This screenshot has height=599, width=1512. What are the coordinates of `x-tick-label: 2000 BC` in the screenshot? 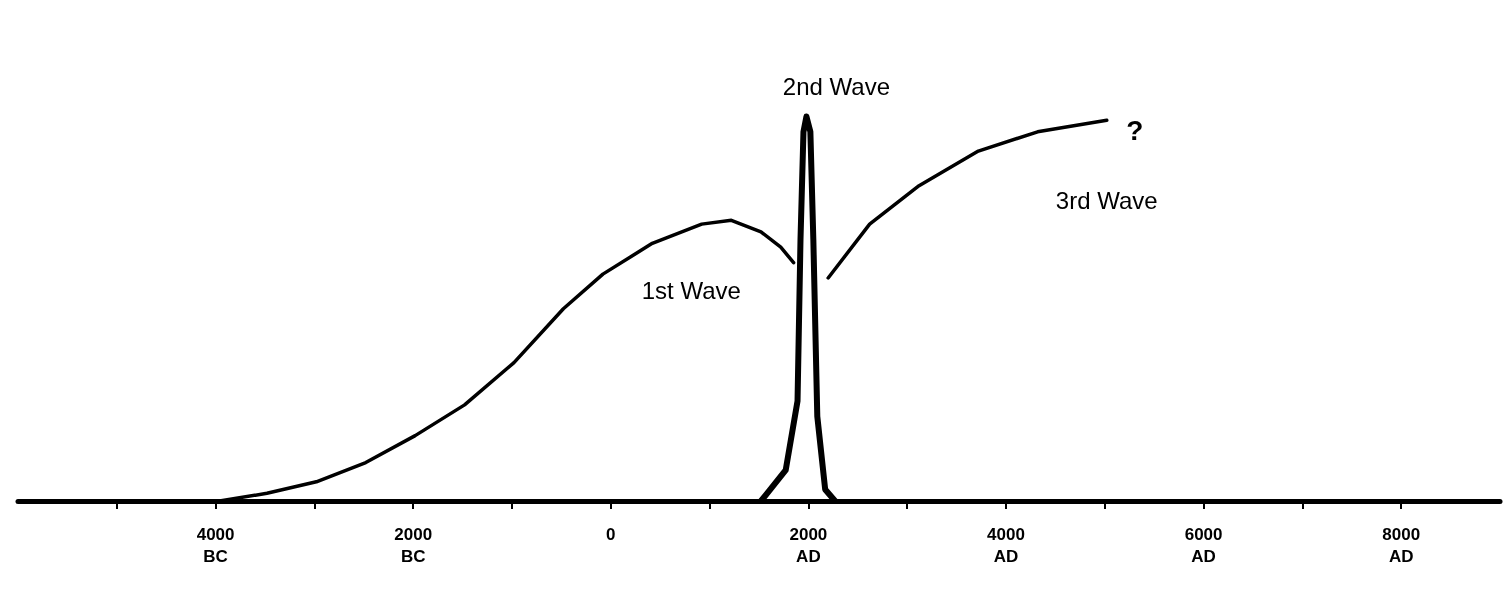 It's located at (413, 545).